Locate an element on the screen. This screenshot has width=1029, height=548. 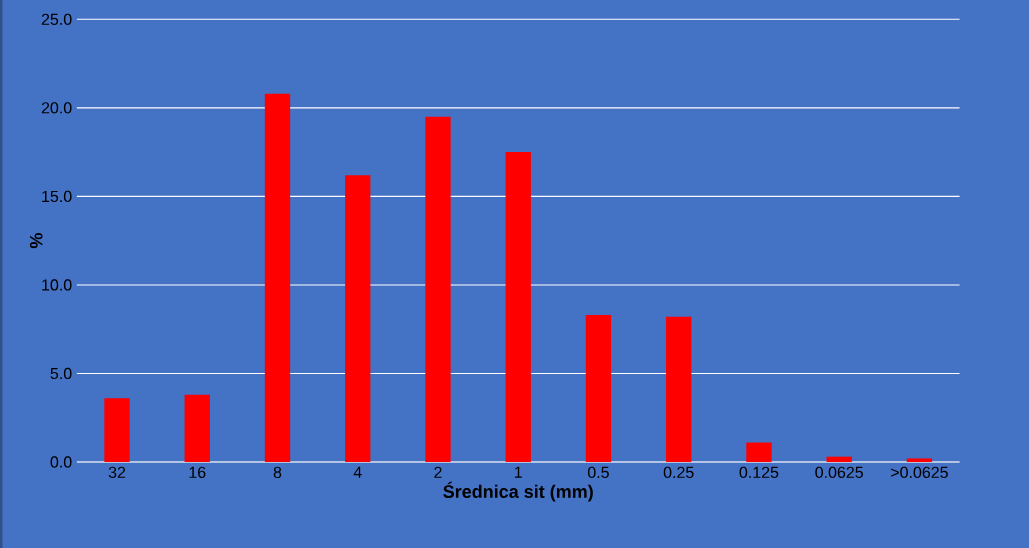
y-tick-label: 10.0 is located at coordinates (57, 285).